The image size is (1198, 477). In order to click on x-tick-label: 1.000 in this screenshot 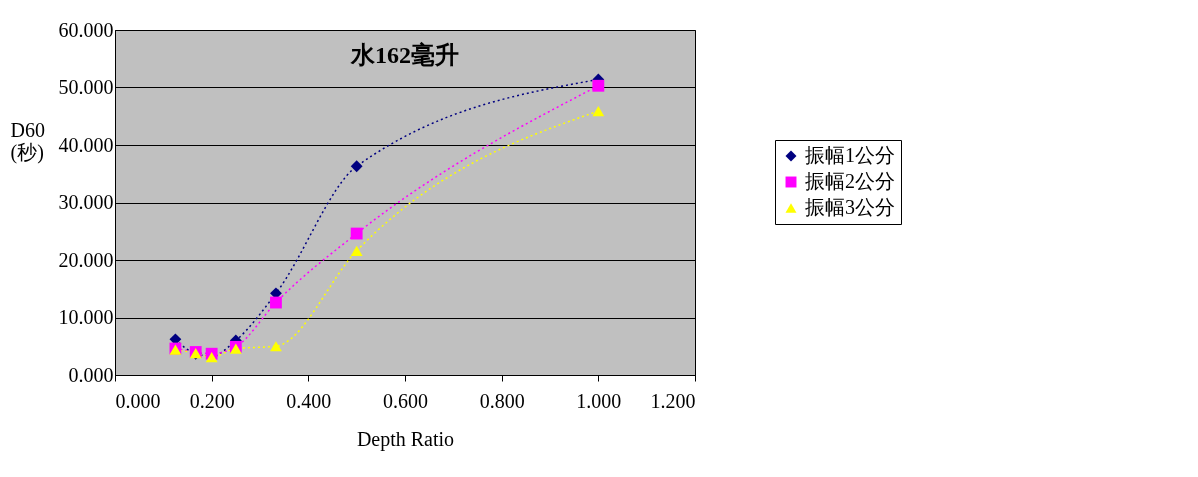, I will do `click(599, 400)`.